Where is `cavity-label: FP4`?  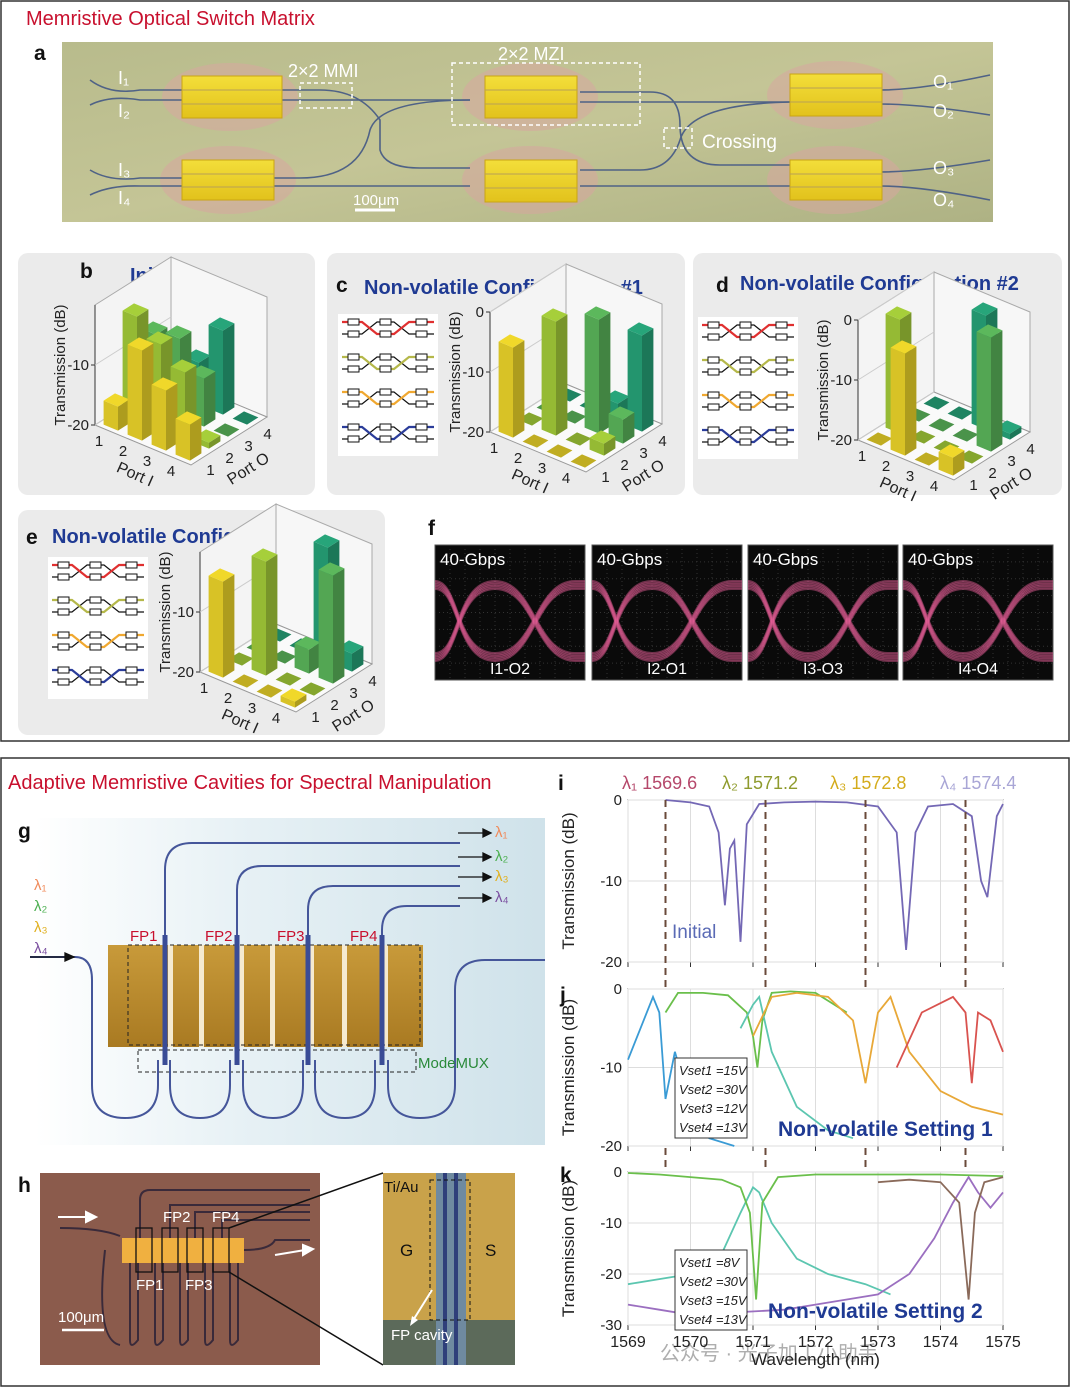
cavity-label: FP4 is located at coordinates (364, 936).